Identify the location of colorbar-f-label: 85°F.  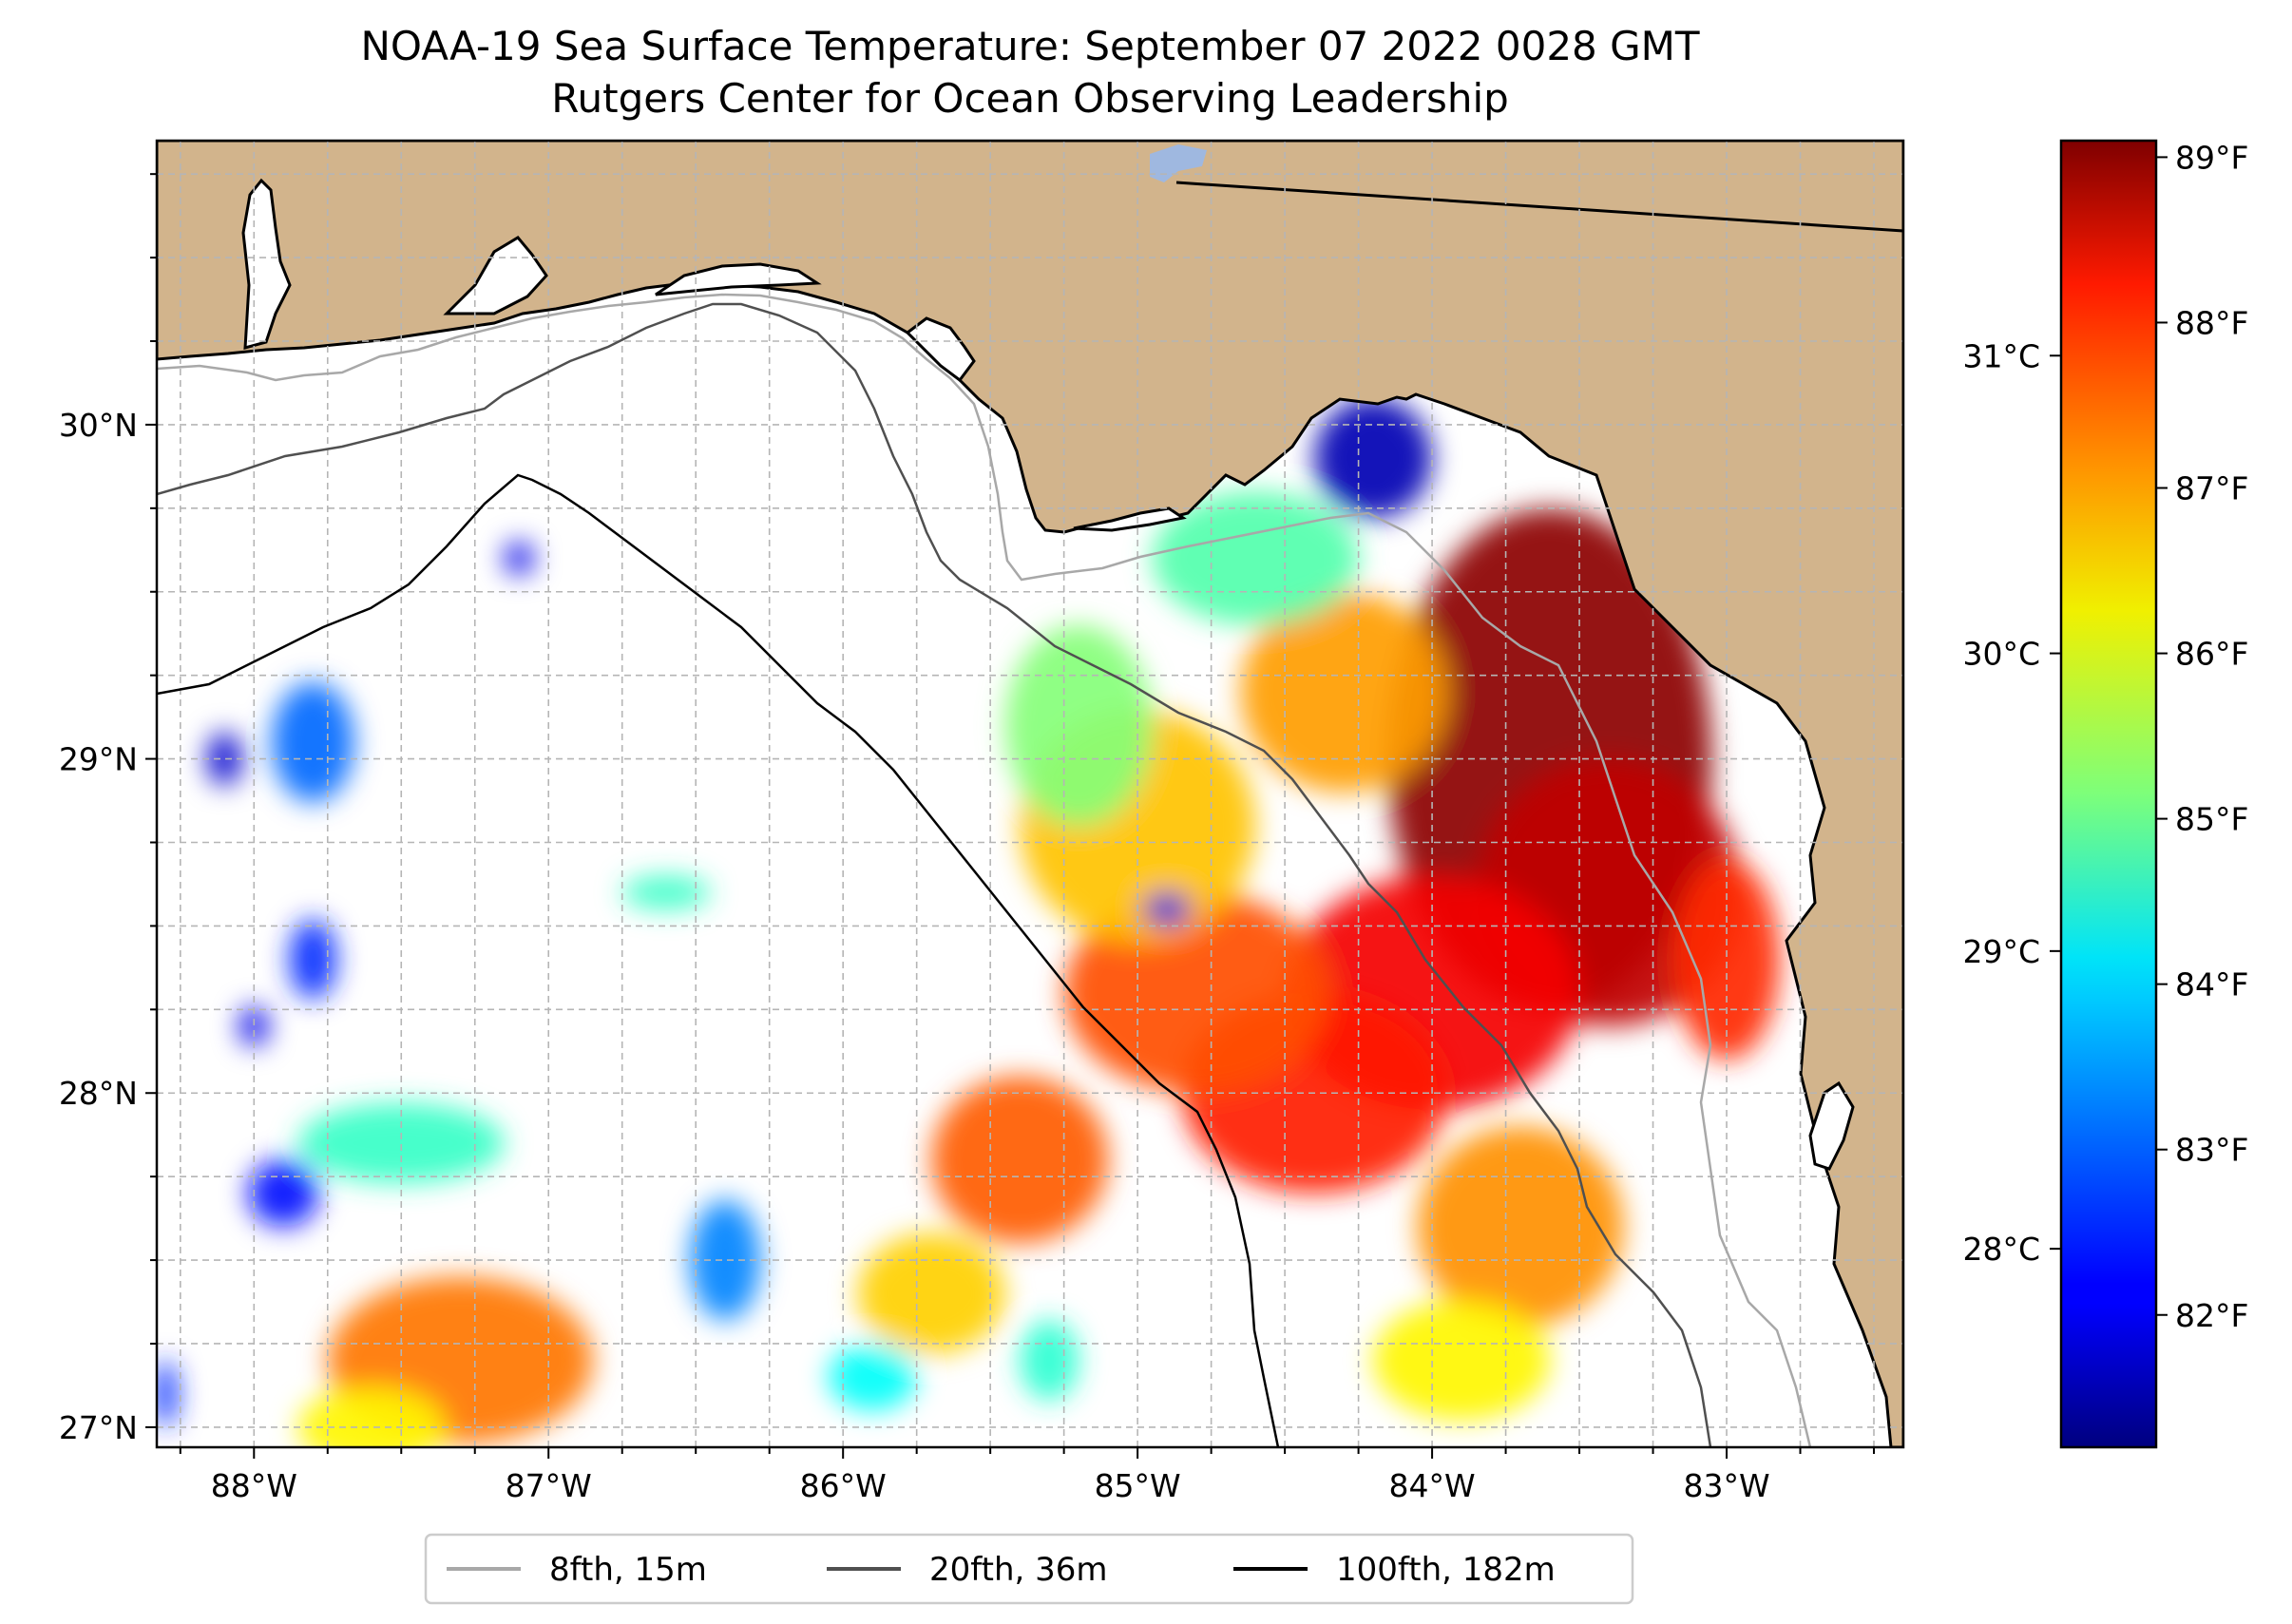
(2211, 819).